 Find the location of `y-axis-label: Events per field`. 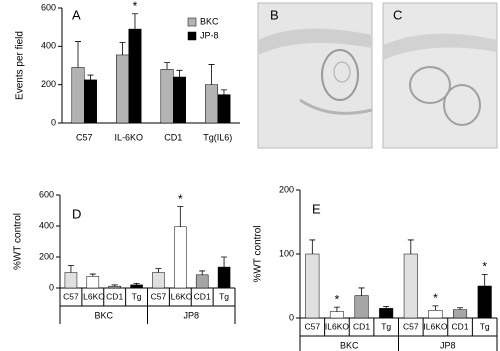

y-axis-label: Events per field is located at coordinates (20, 65).